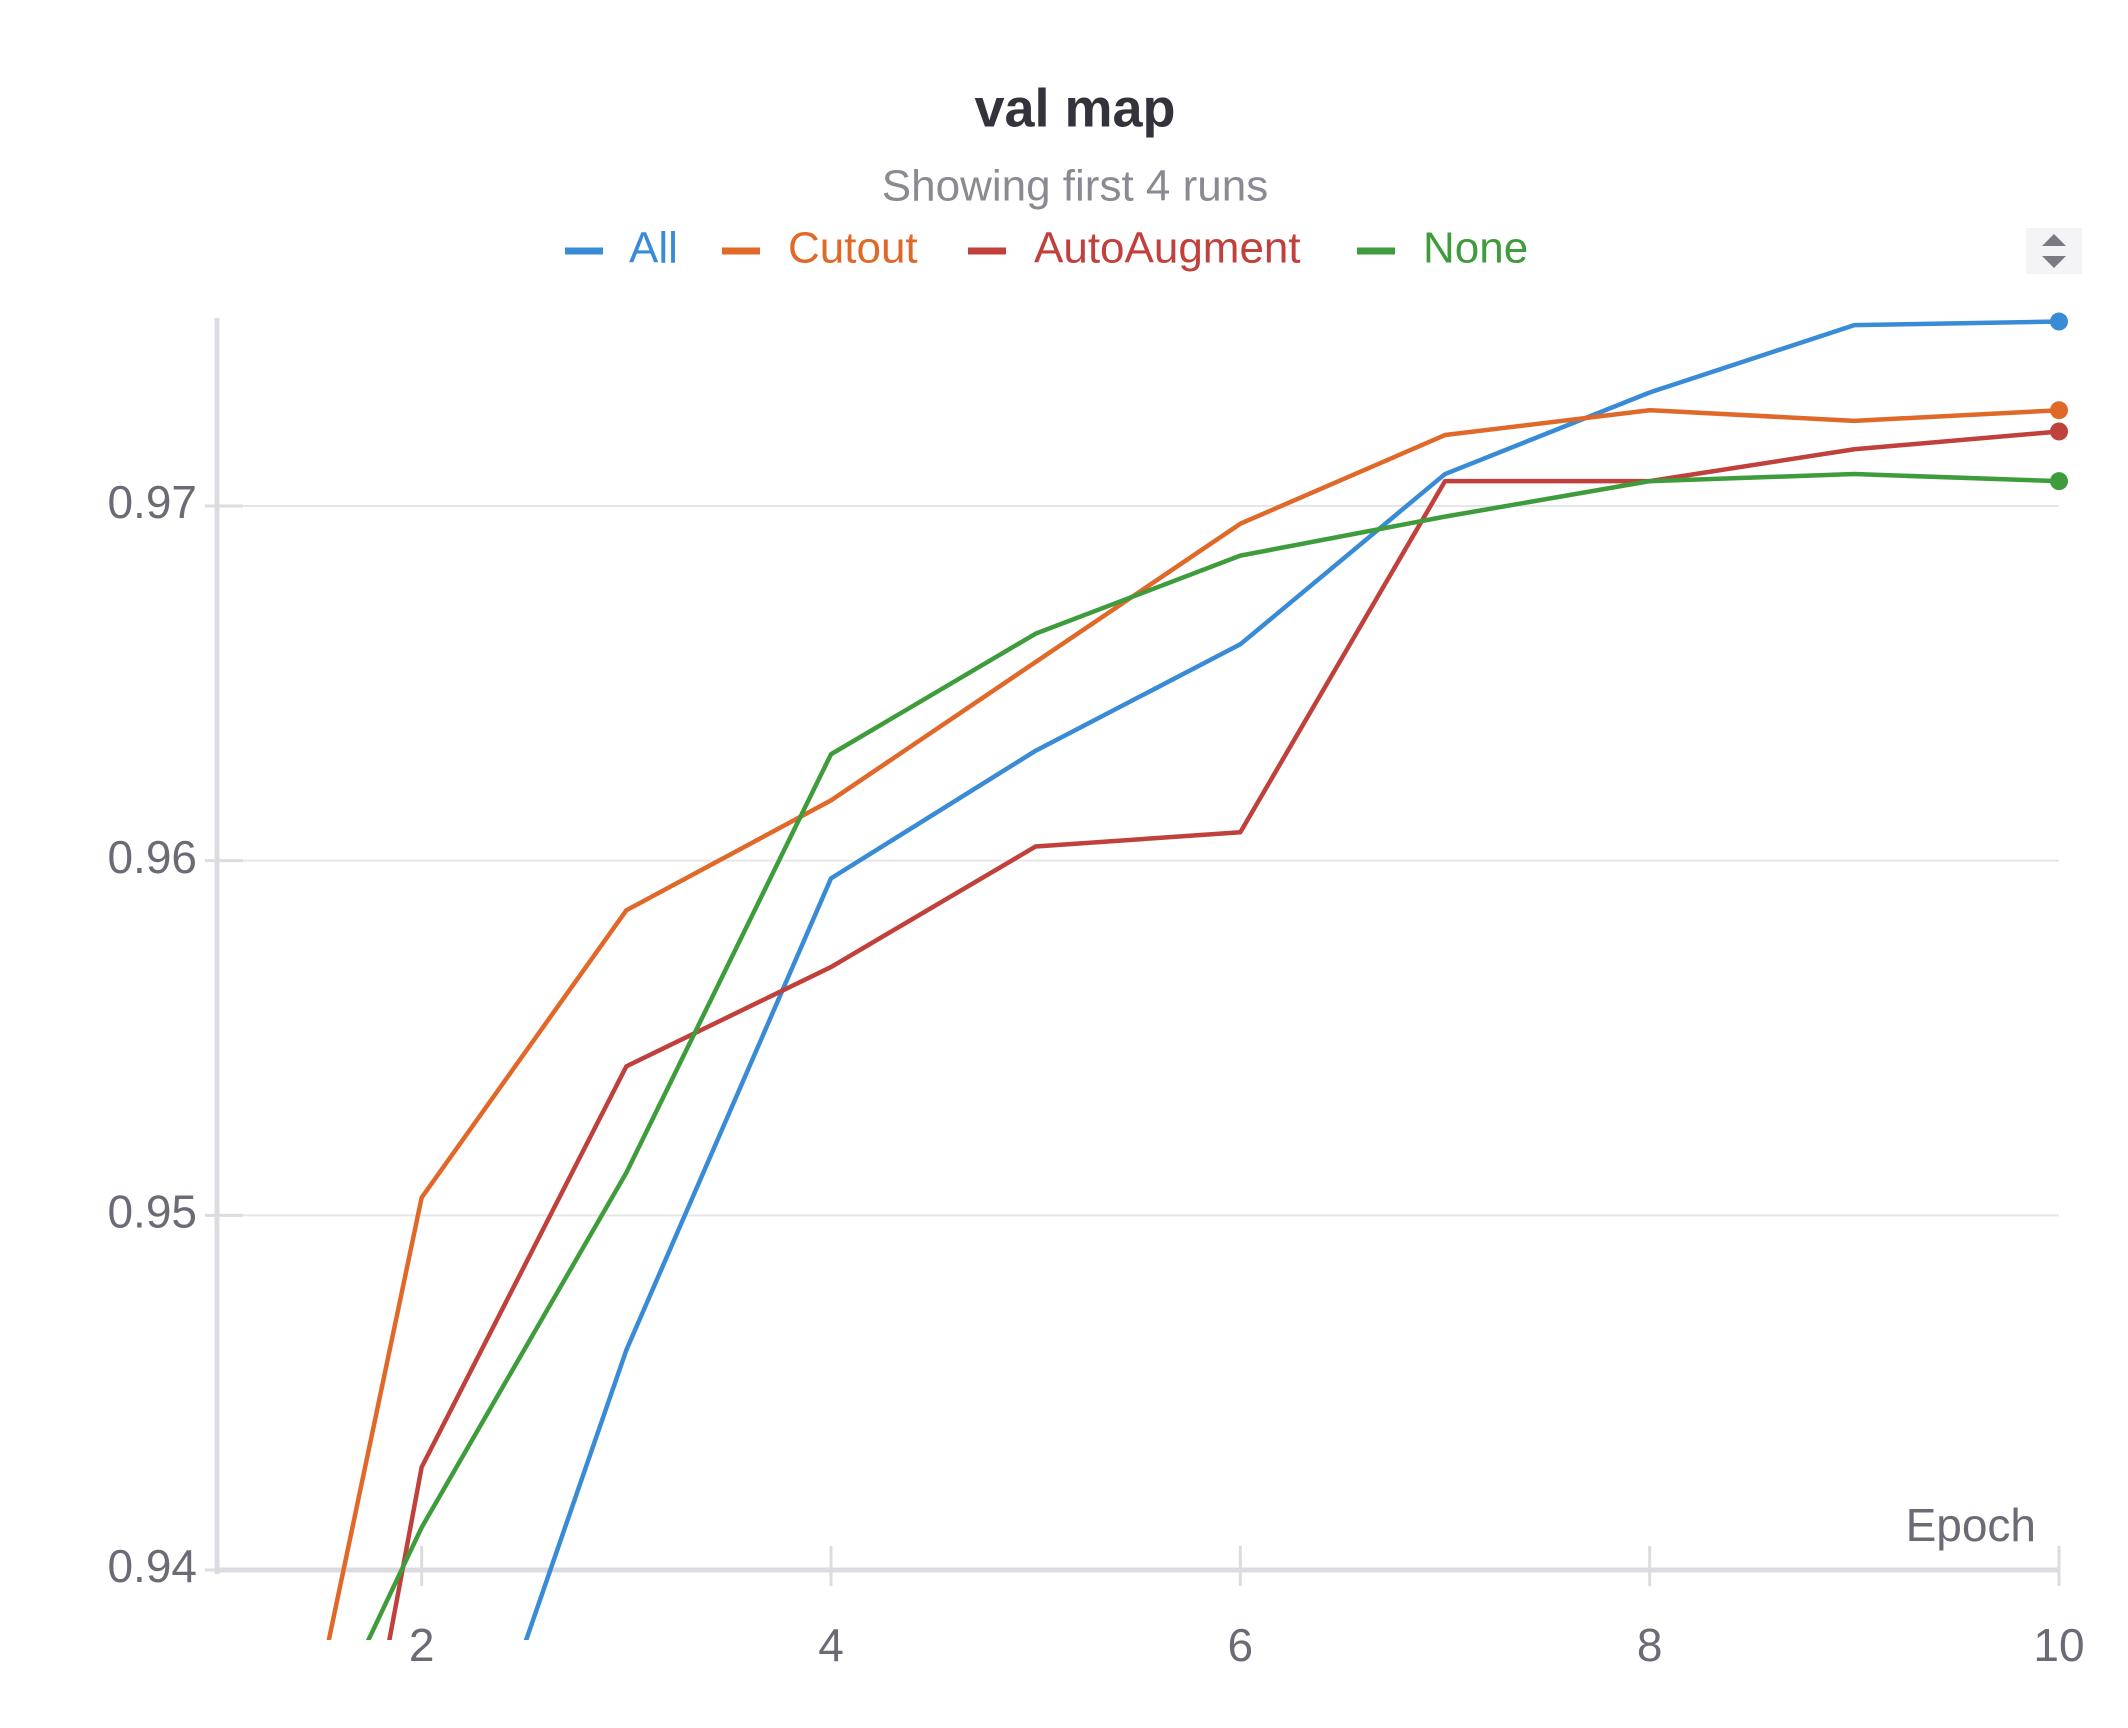  What do you see at coordinates (422, 1645) in the screenshot?
I see `x-tick-label: 2` at bounding box center [422, 1645].